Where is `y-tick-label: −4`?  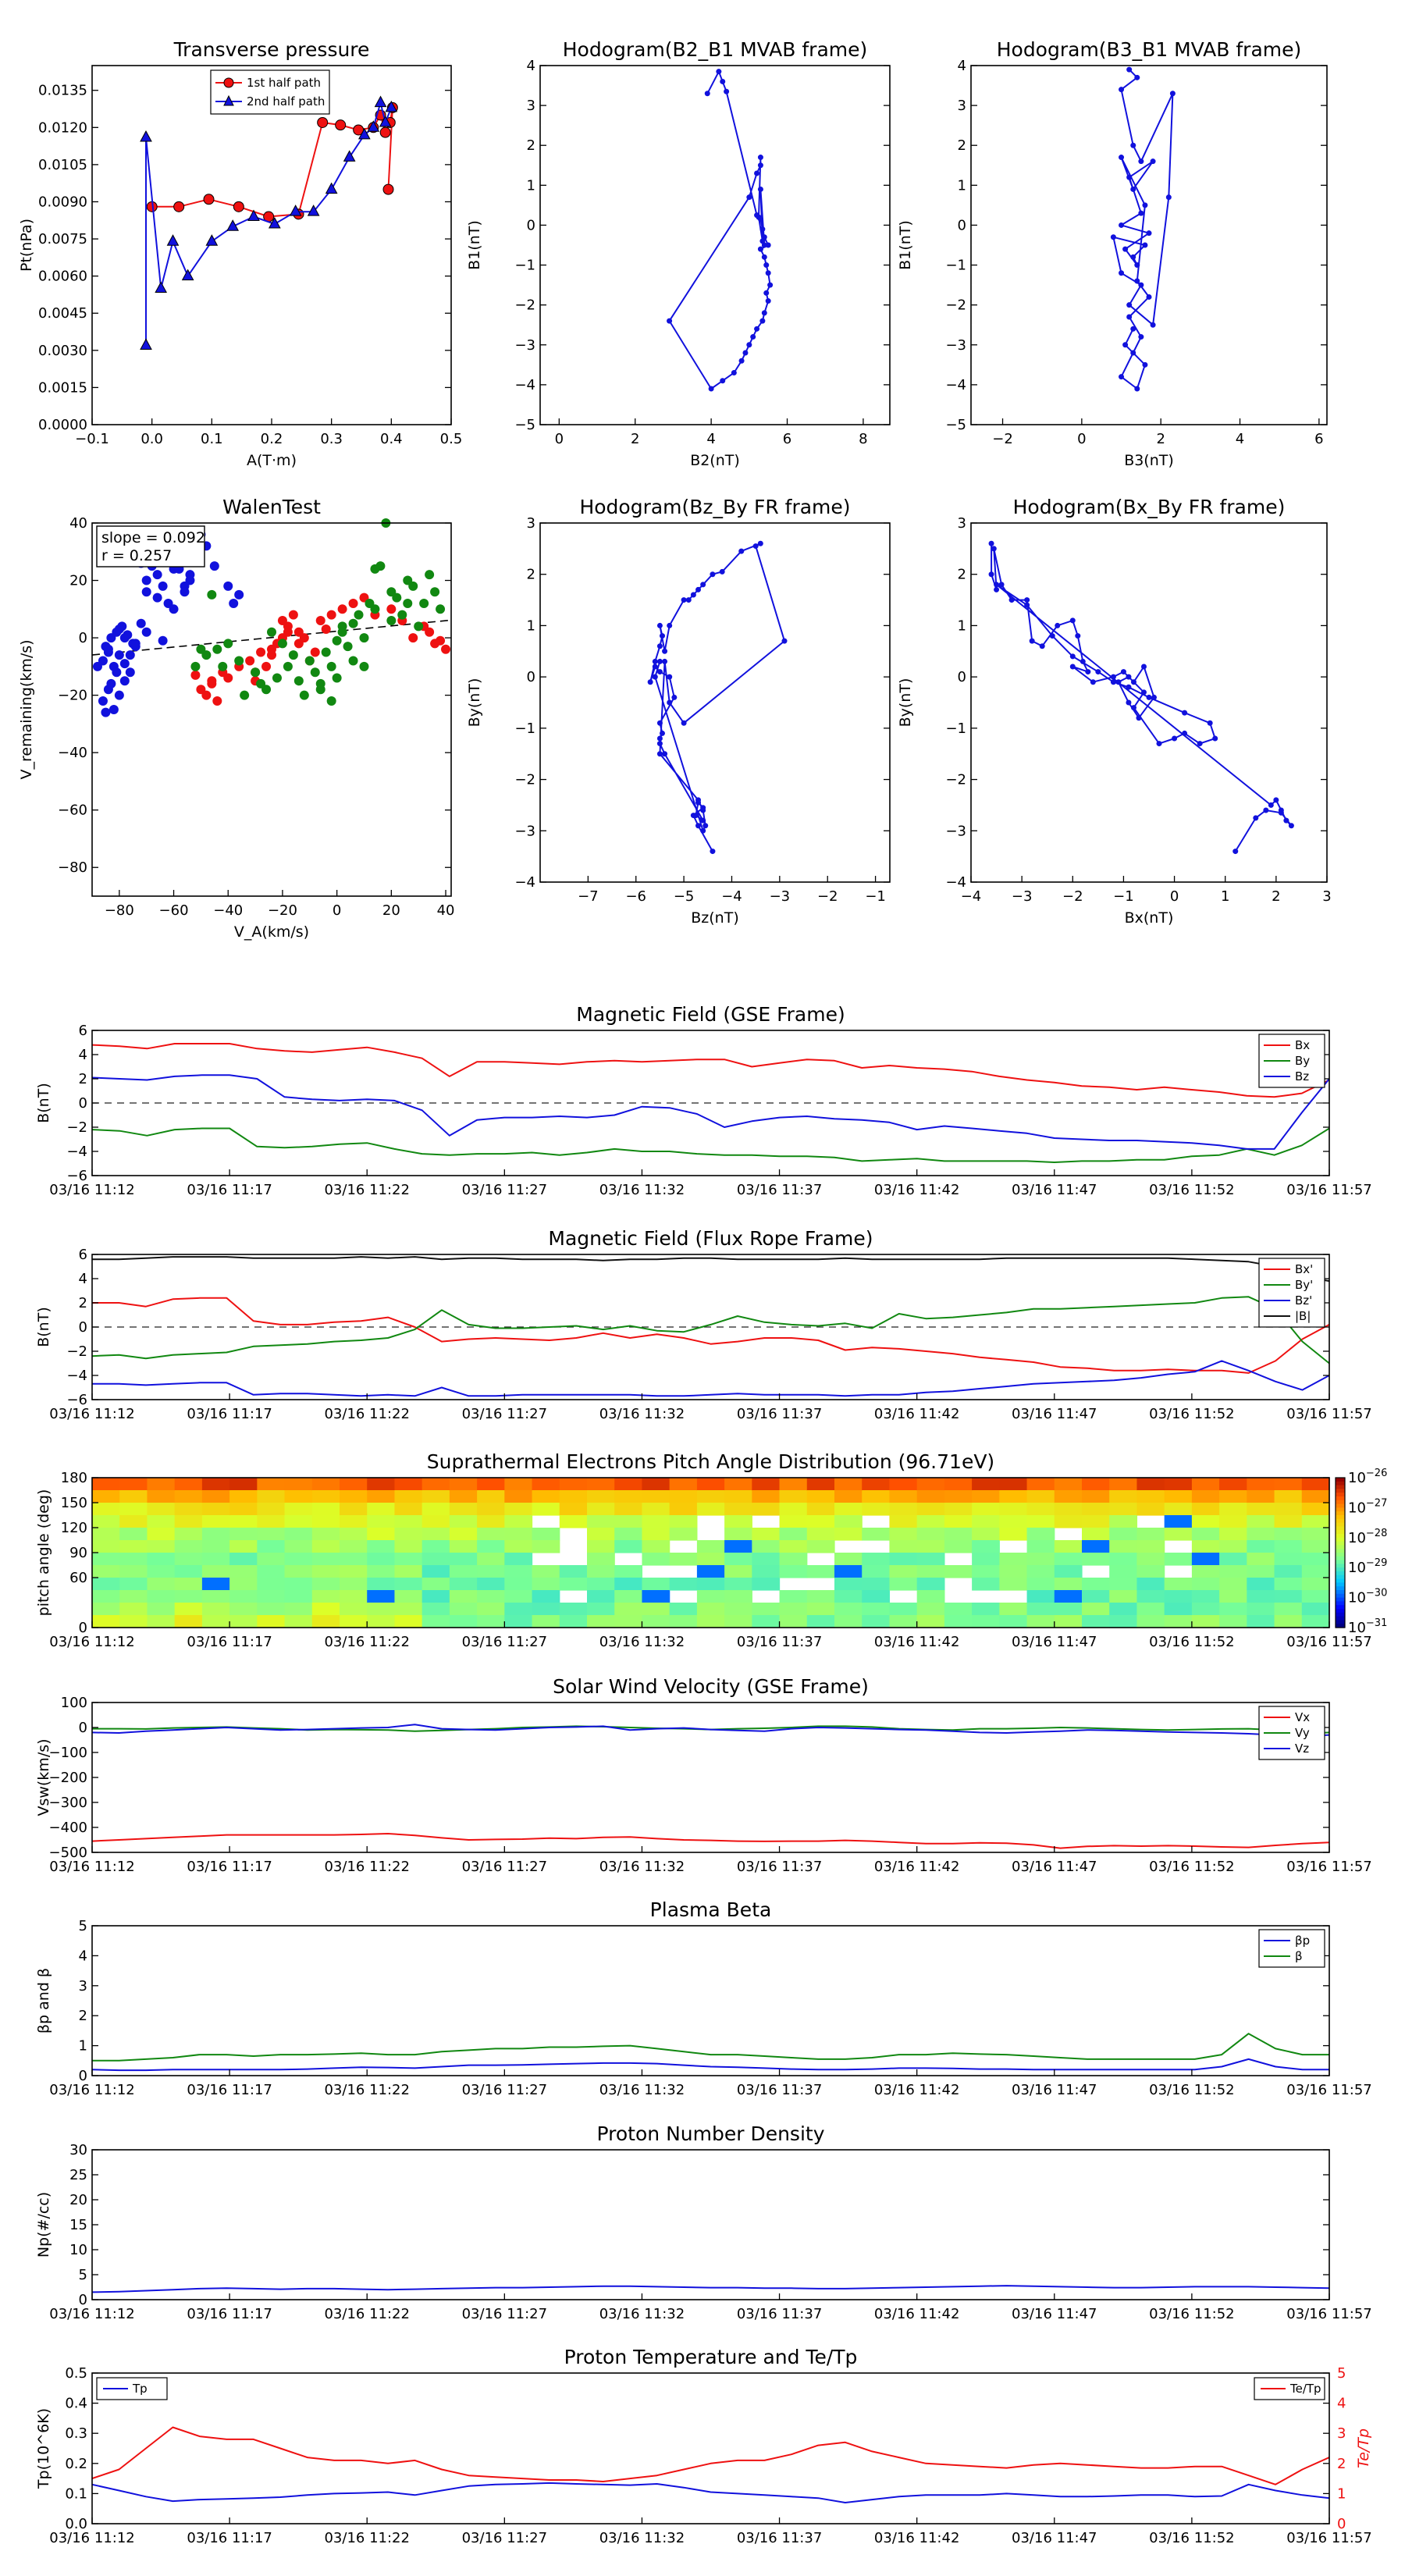 y-tick-label: −4 is located at coordinates (524, 385).